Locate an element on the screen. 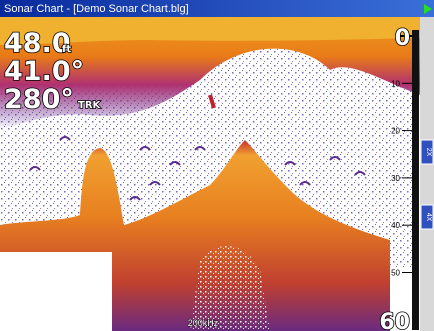 The width and height of the screenshot is (434, 331). depth-label: 10 is located at coordinates (395, 83).